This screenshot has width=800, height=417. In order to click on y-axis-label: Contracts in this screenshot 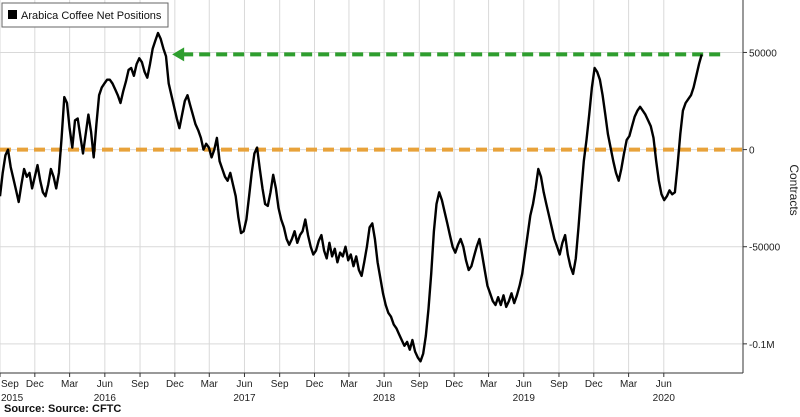, I will do `click(793, 189)`.